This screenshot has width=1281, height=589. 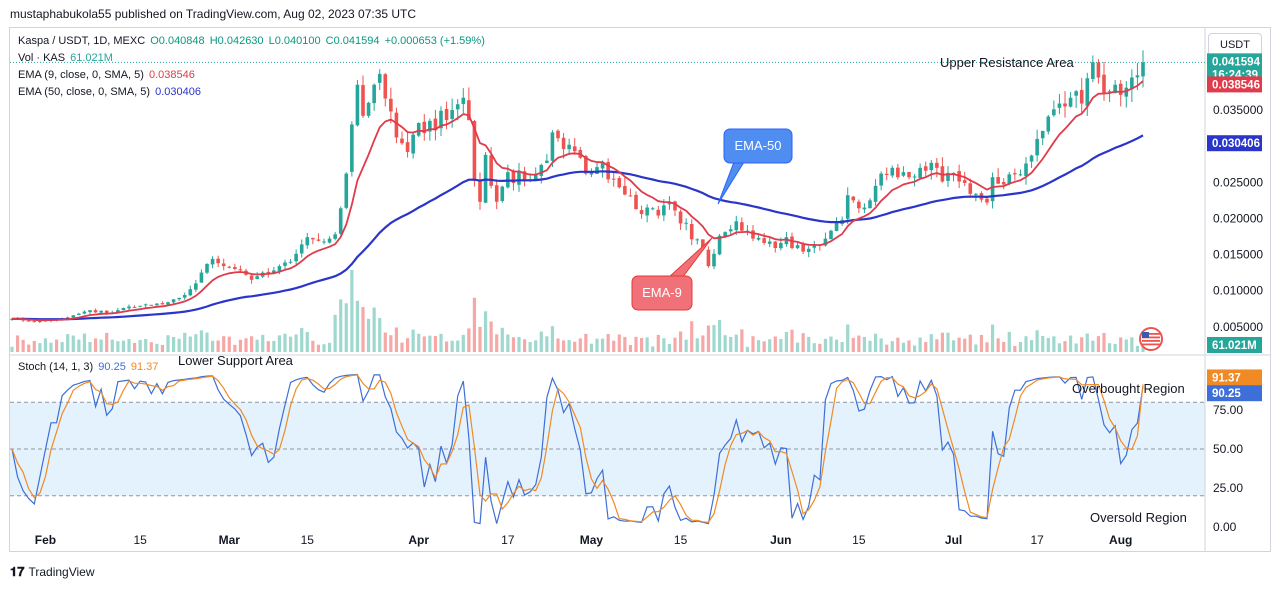 I want to click on ema9-label: EMA (9, close, 0, SMA, 5), so click(x=81, y=75).